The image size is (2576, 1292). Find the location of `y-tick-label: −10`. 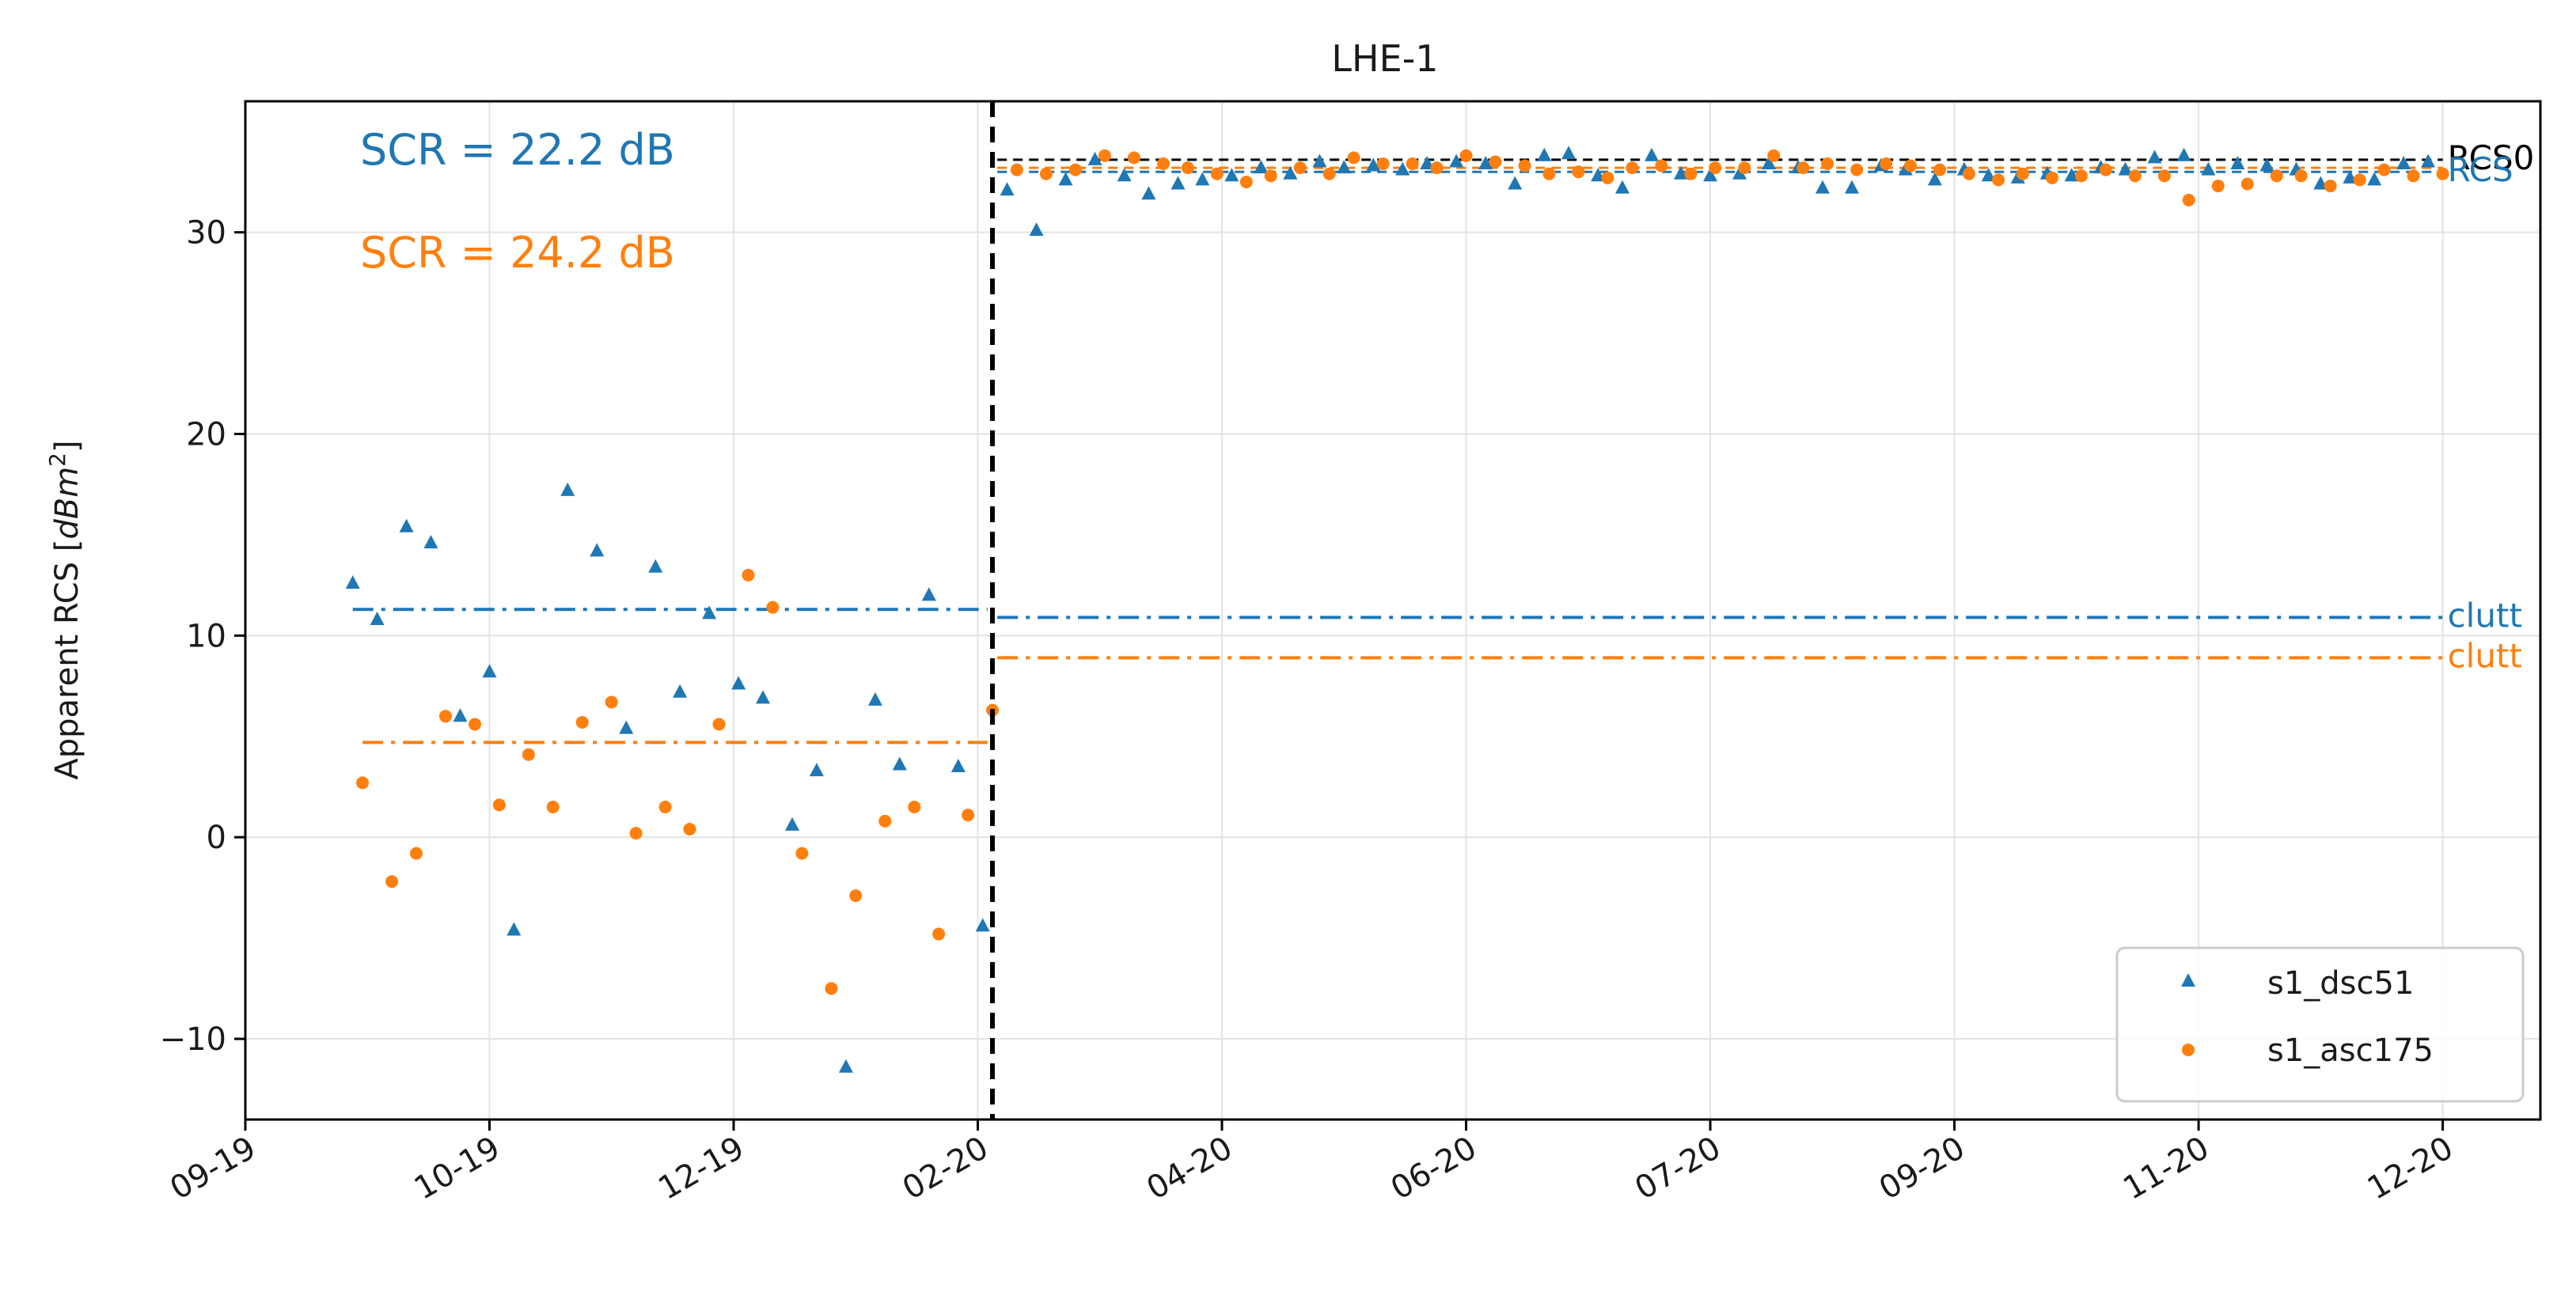

y-tick-label: −10 is located at coordinates (193, 1039).